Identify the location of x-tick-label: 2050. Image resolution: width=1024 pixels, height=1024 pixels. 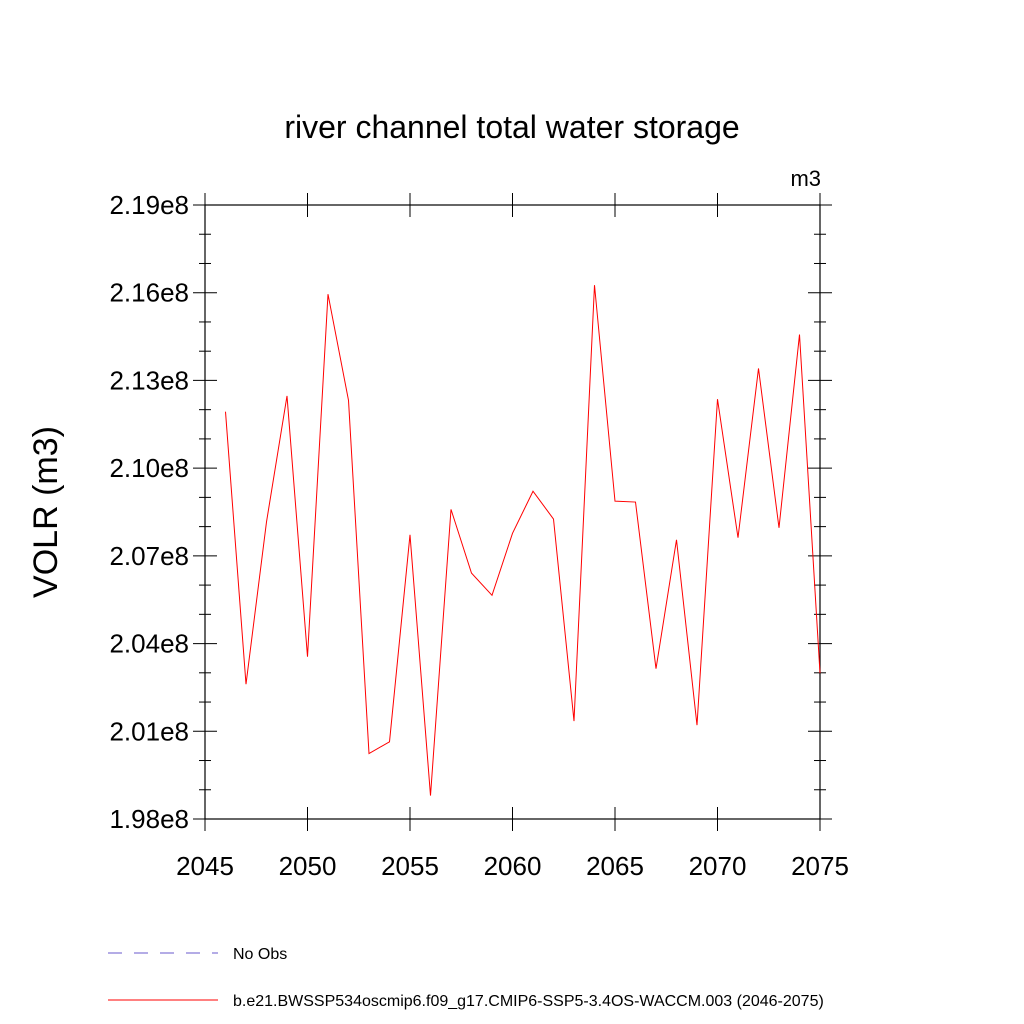
(308, 866).